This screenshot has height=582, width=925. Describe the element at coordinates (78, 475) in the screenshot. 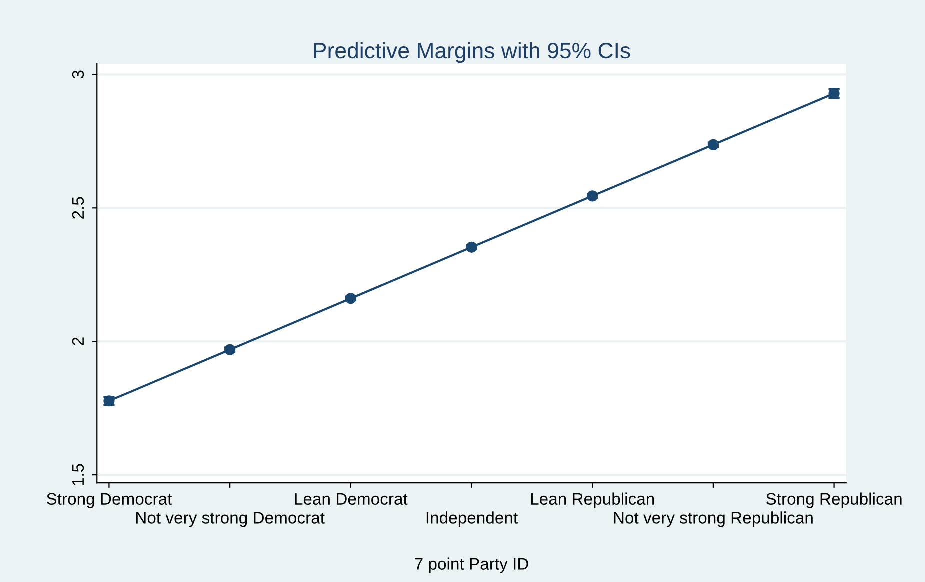

I see `y-tick-label: 1.5` at that location.